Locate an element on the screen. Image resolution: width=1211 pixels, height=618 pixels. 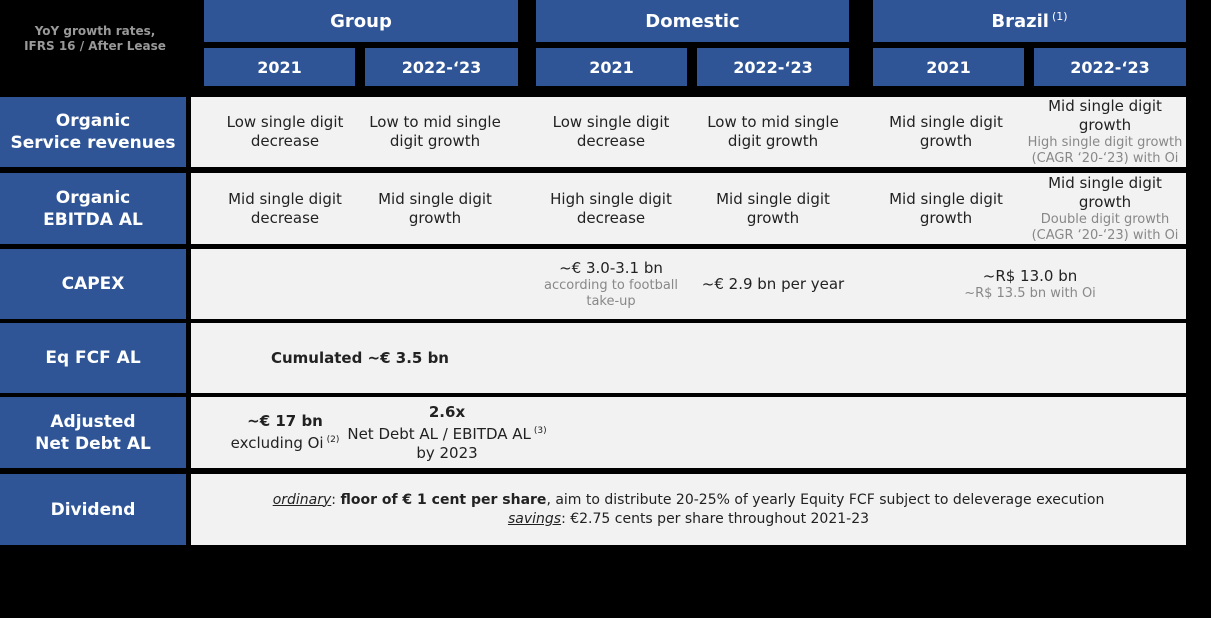
cell-line: by 2023 is located at coordinates (446, 453).